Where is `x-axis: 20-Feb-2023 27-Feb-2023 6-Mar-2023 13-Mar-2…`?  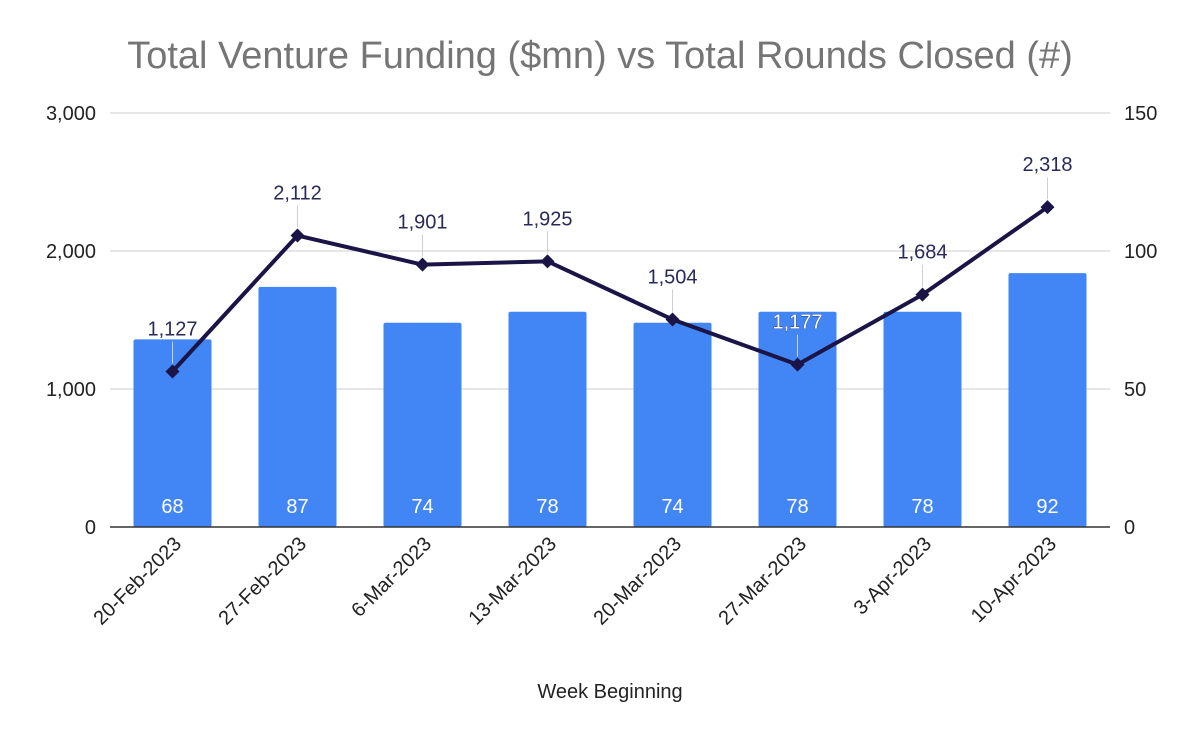
x-axis: 20-Feb-2023 27-Feb-2023 6-Mar-2023 13-Mar-2… is located at coordinates (599, 578).